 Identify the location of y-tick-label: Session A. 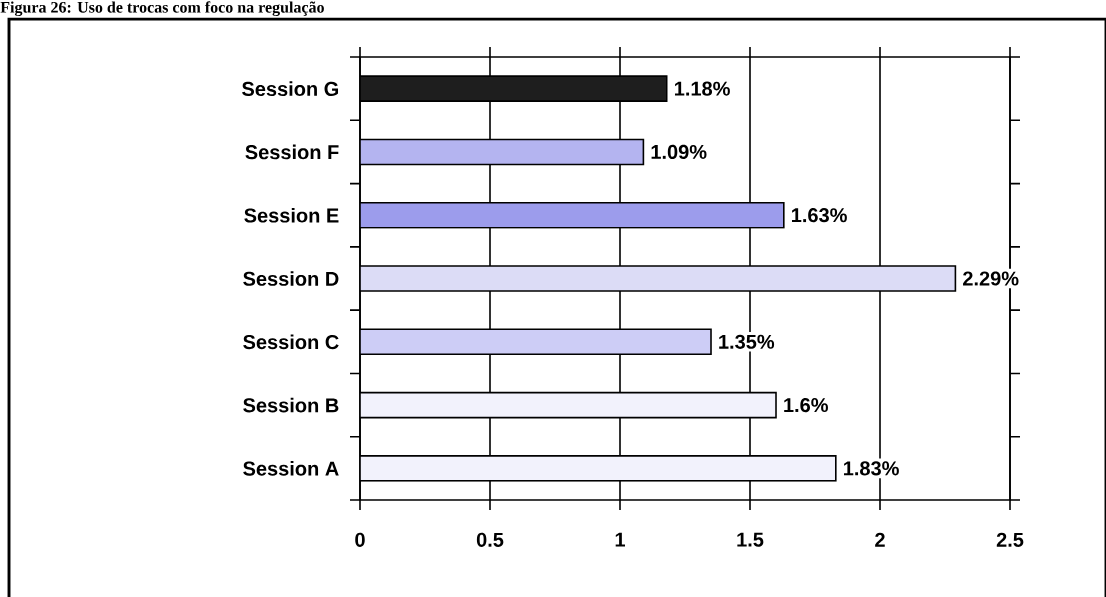
(291, 468).